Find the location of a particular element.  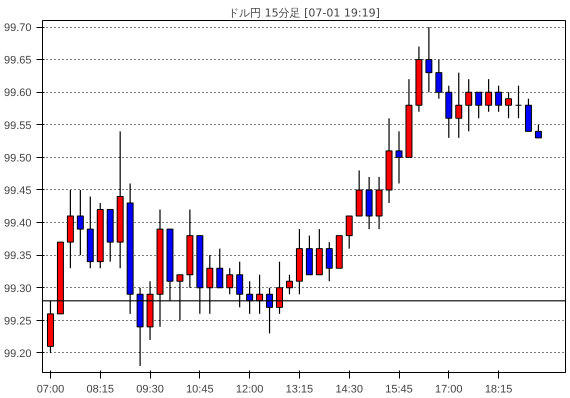

x-tick-label: 13:15 is located at coordinates (300, 390).